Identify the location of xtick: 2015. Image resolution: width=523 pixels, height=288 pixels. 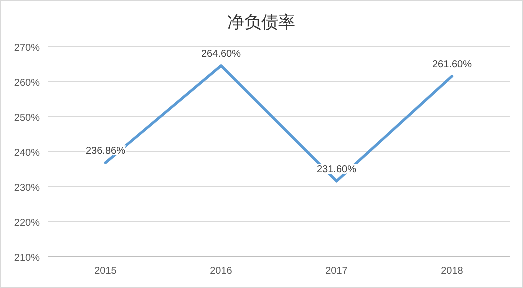
(105, 271).